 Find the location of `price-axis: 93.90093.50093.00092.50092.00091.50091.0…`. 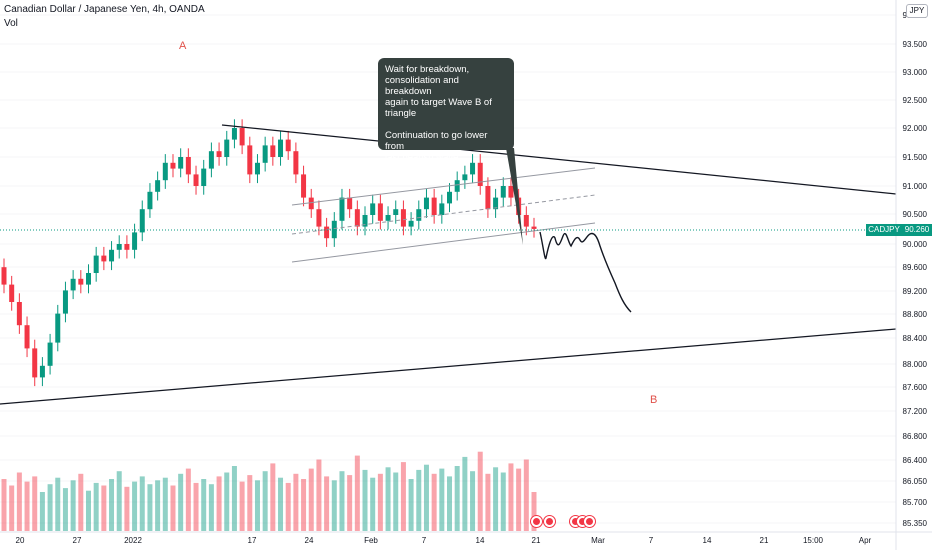

price-axis: 93.90093.50093.00092.50092.00091.50091.0… is located at coordinates (915, 269).